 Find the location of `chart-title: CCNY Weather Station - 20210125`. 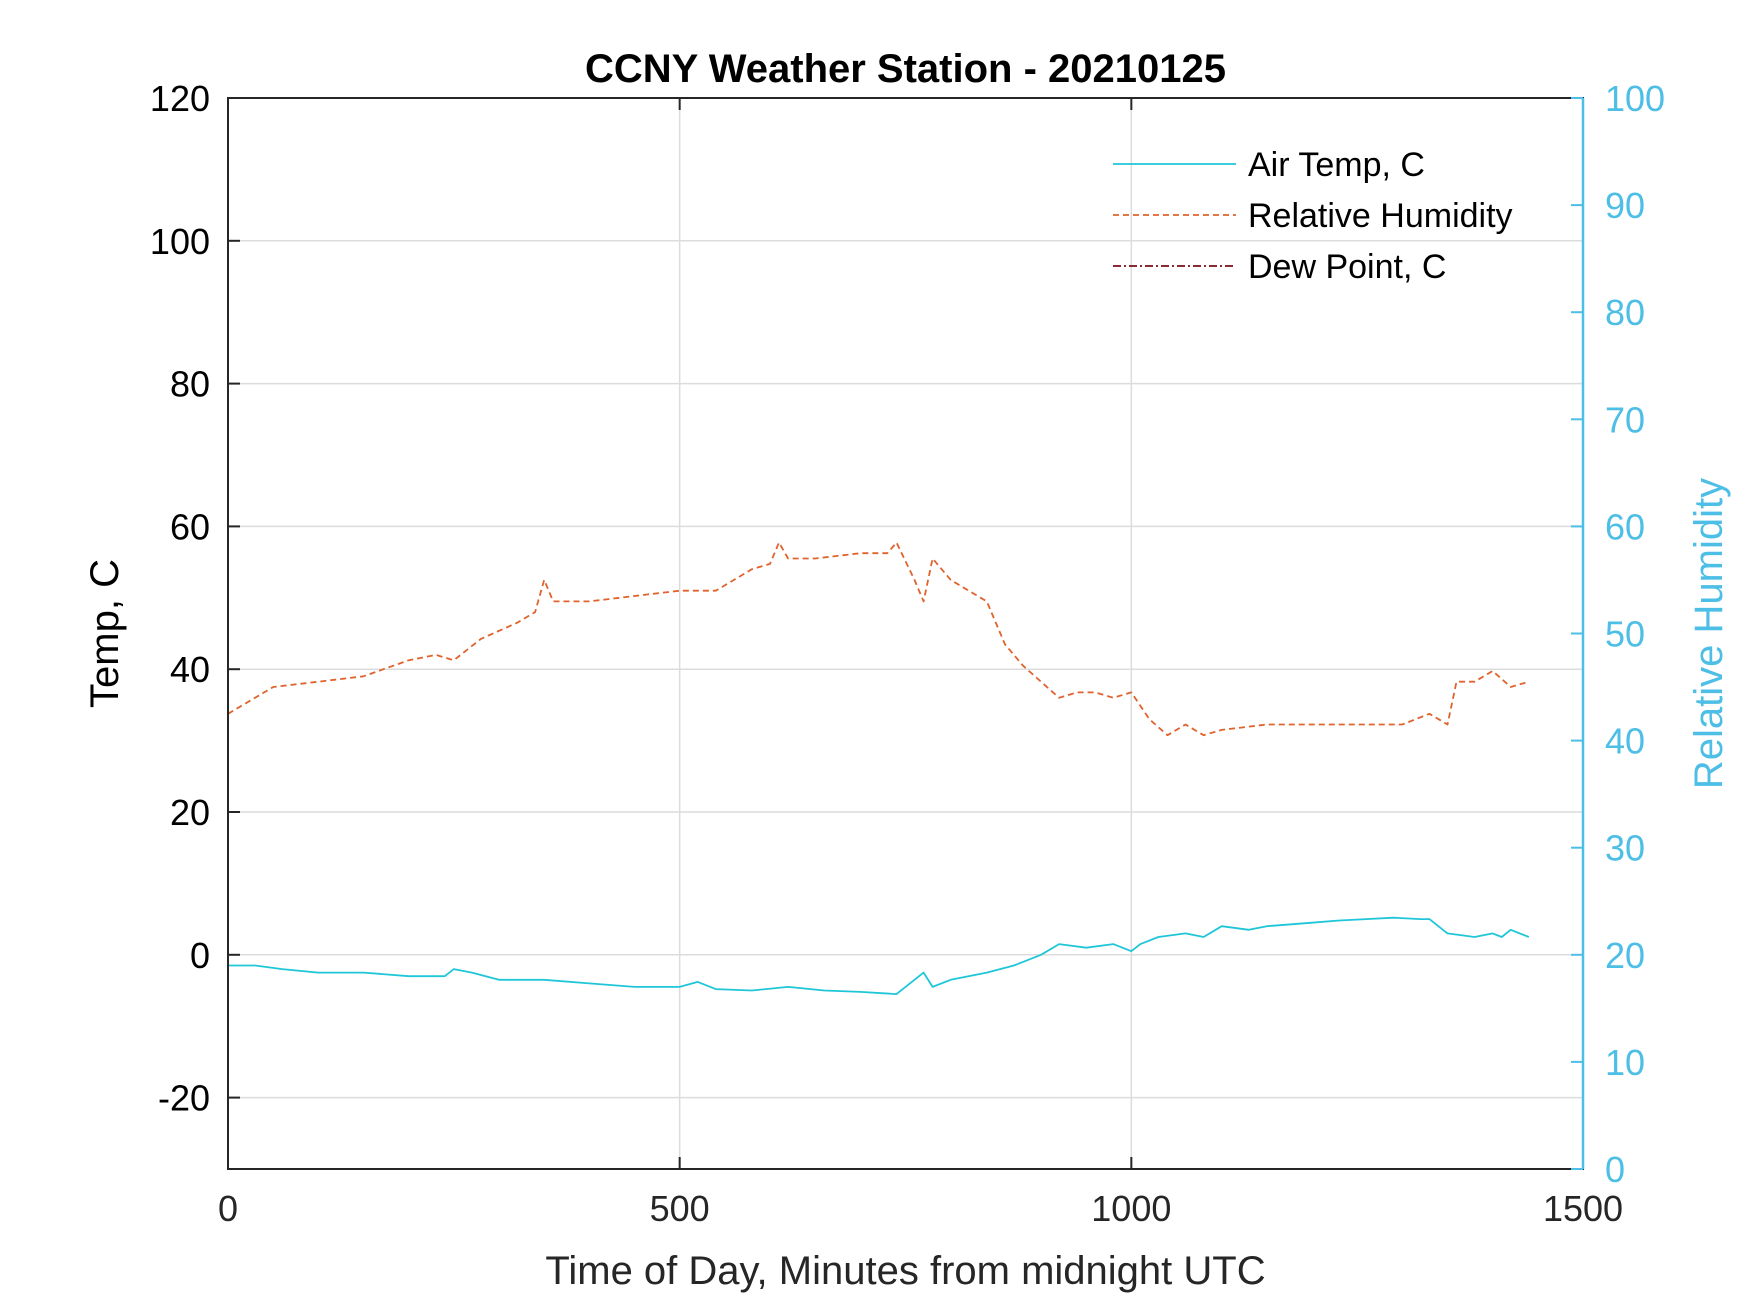

chart-title: CCNY Weather Station - 20210125 is located at coordinates (905, 69).